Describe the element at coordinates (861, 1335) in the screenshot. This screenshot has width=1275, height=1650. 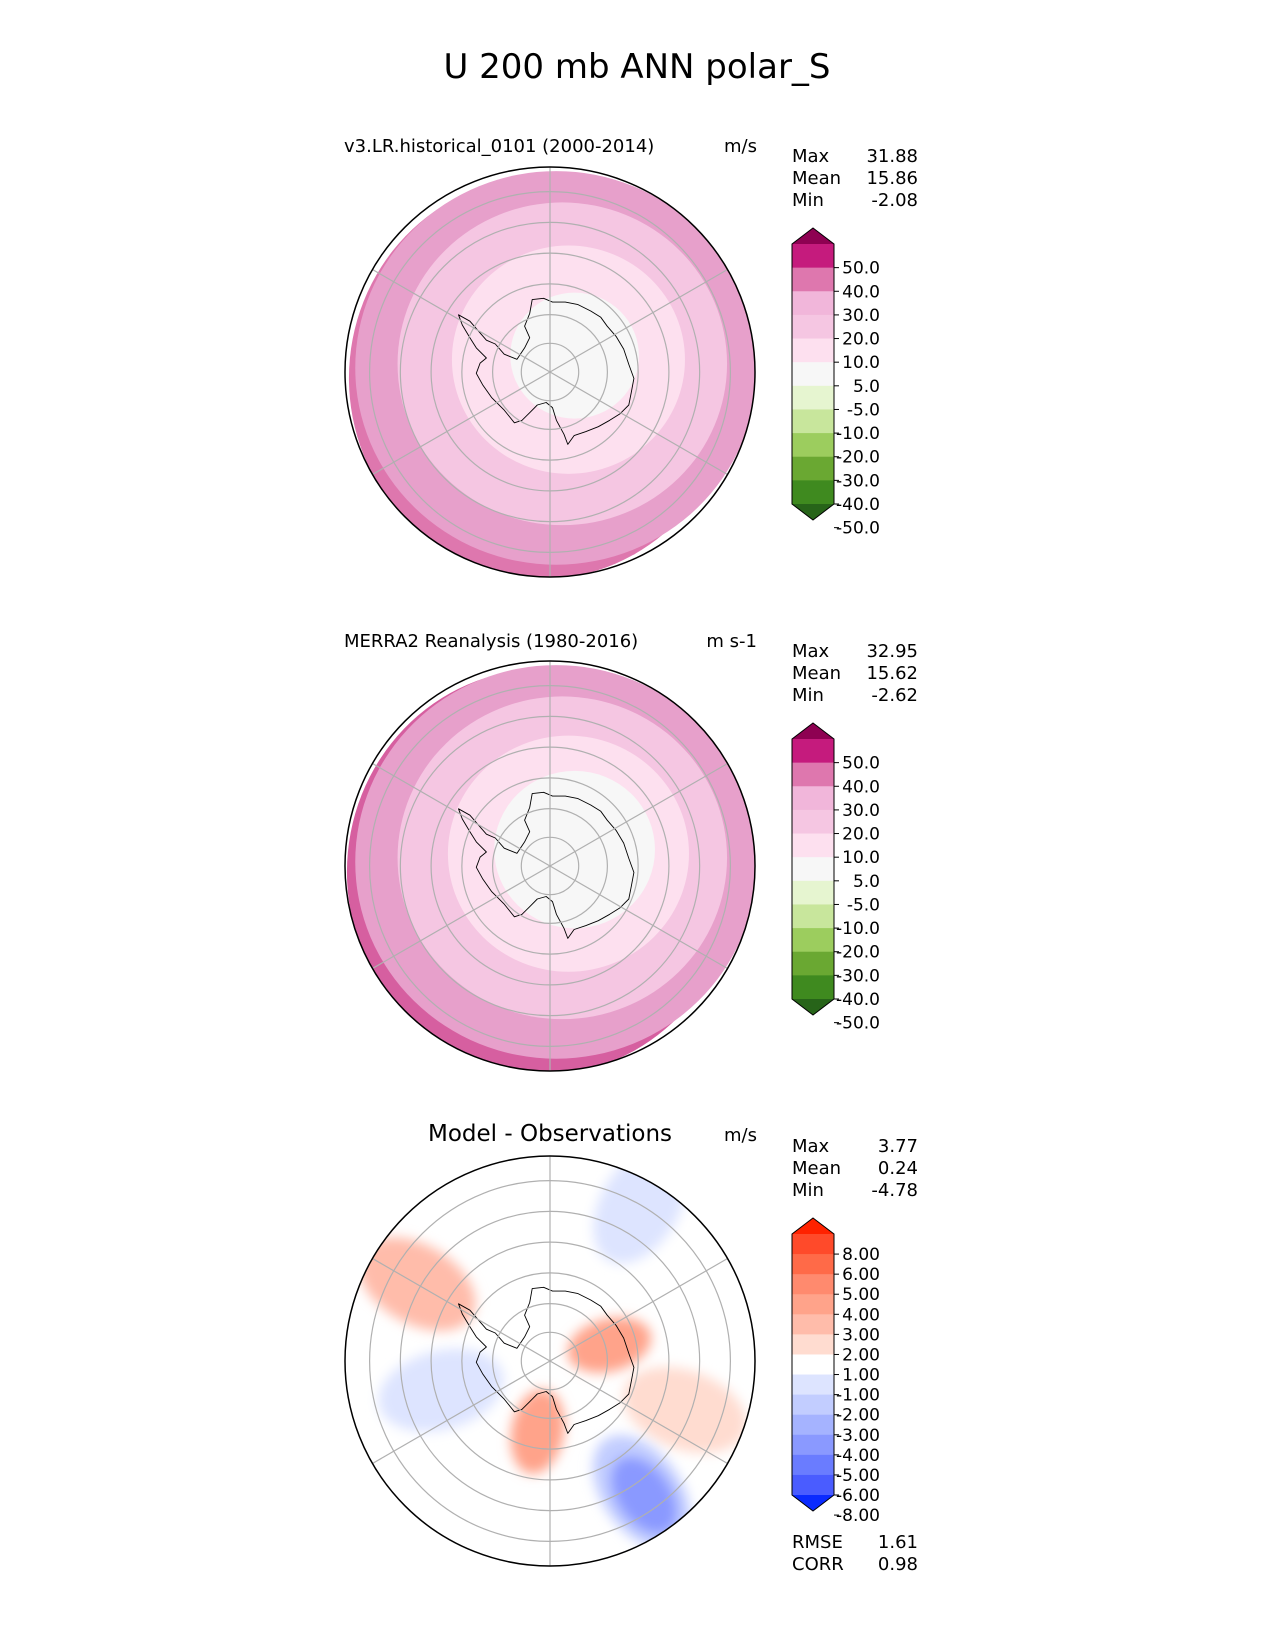
I see `colorbar-tick-label: 3.00` at that location.